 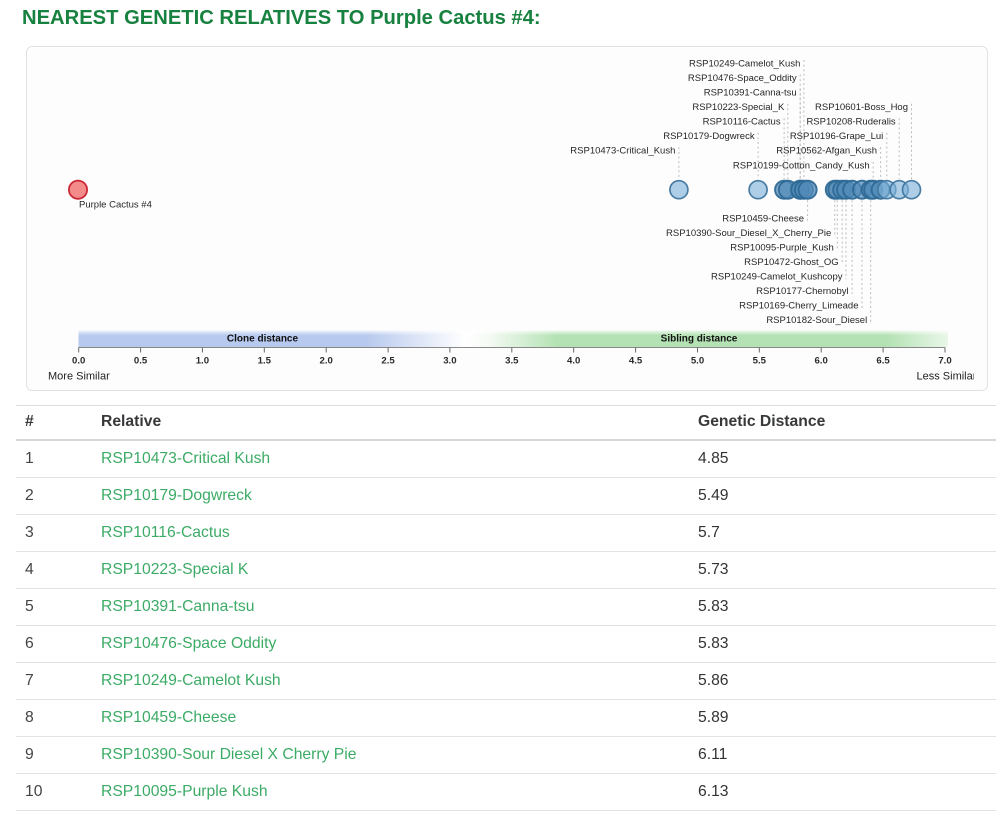 I want to click on svg-text: Clone distance, so click(x=263, y=339).